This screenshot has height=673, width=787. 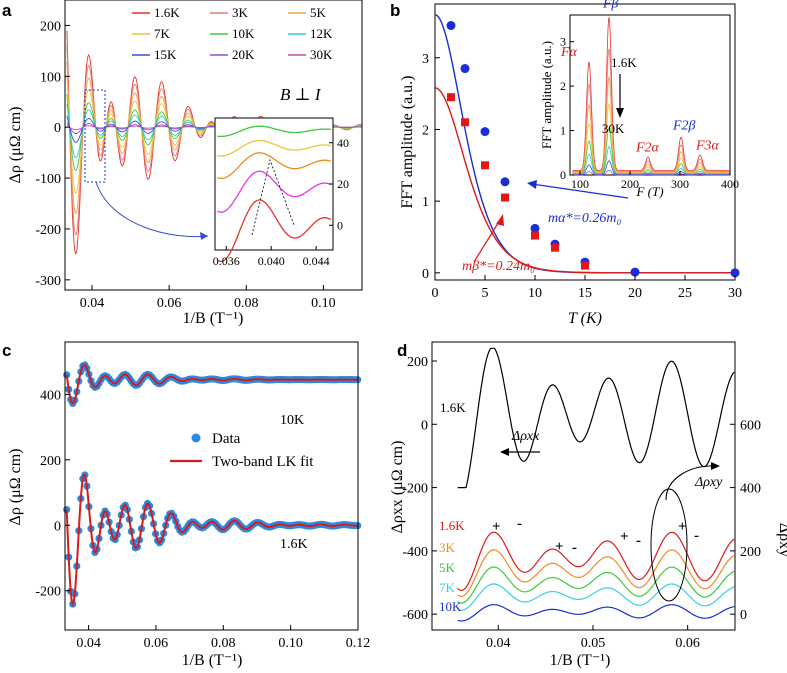 What do you see at coordinates (263, 462) in the screenshot?
I see `c-legend-label: Two-band LK fit` at bounding box center [263, 462].